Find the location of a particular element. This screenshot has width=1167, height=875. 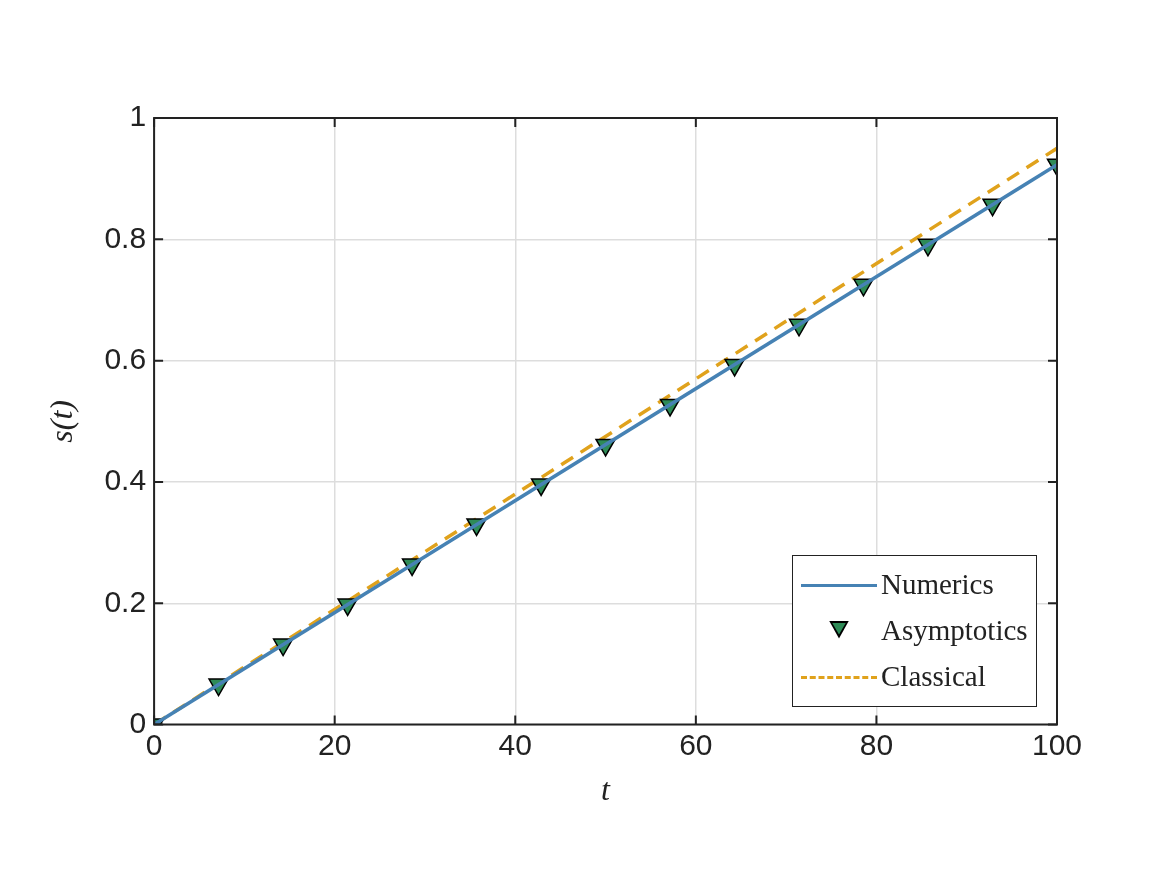

y-tick-label: 0.4 is located at coordinates (125, 480).